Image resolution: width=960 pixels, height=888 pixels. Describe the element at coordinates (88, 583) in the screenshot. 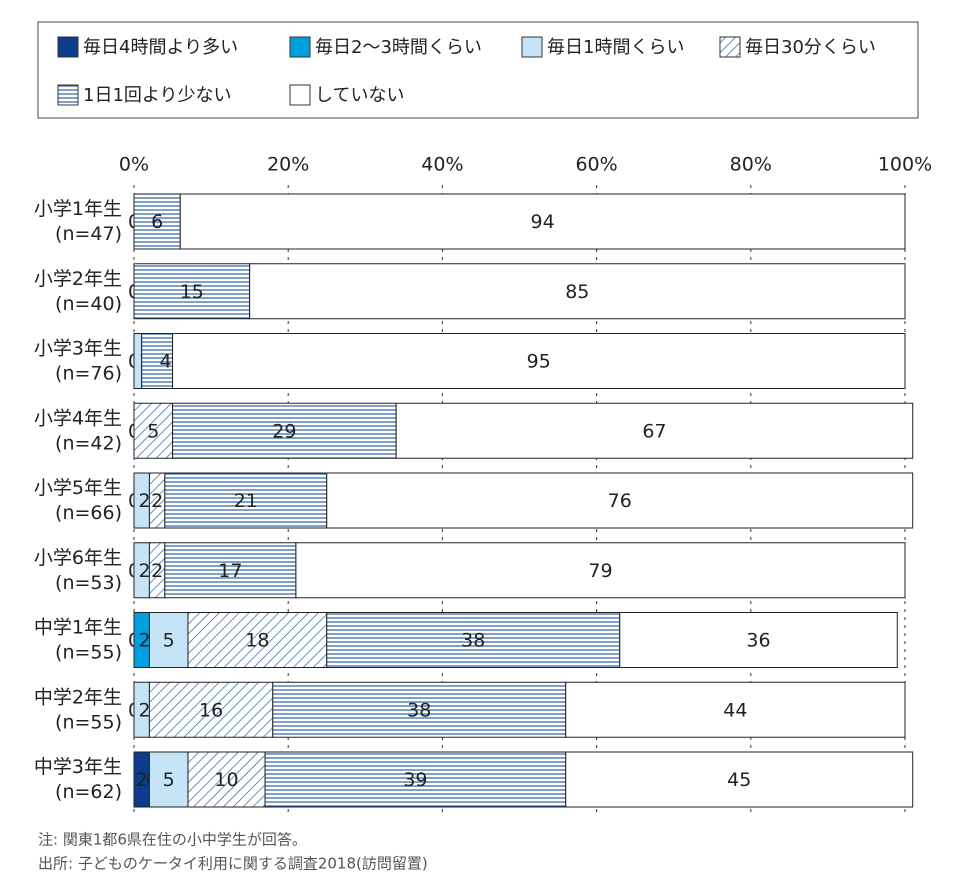

I see `y-tick-sublabel: (n=53)` at that location.